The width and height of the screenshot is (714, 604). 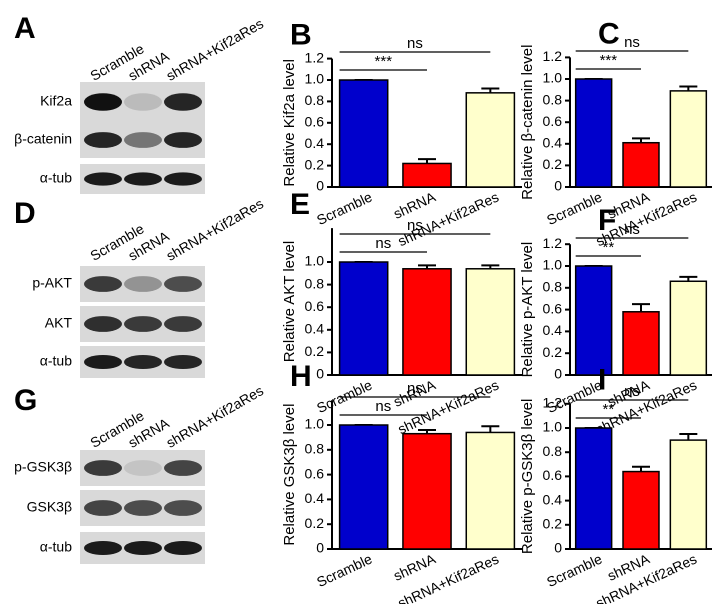 What do you see at coordinates (301, 35) in the screenshot?
I see `panel-letter: B` at bounding box center [301, 35].